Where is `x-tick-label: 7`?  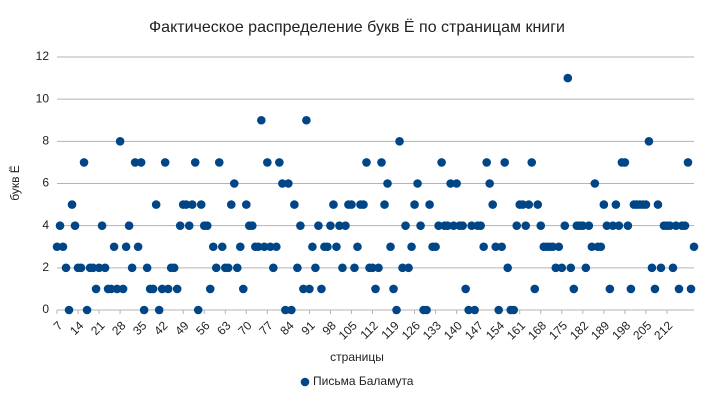
x-tick-label: 7 is located at coordinates (58, 325).